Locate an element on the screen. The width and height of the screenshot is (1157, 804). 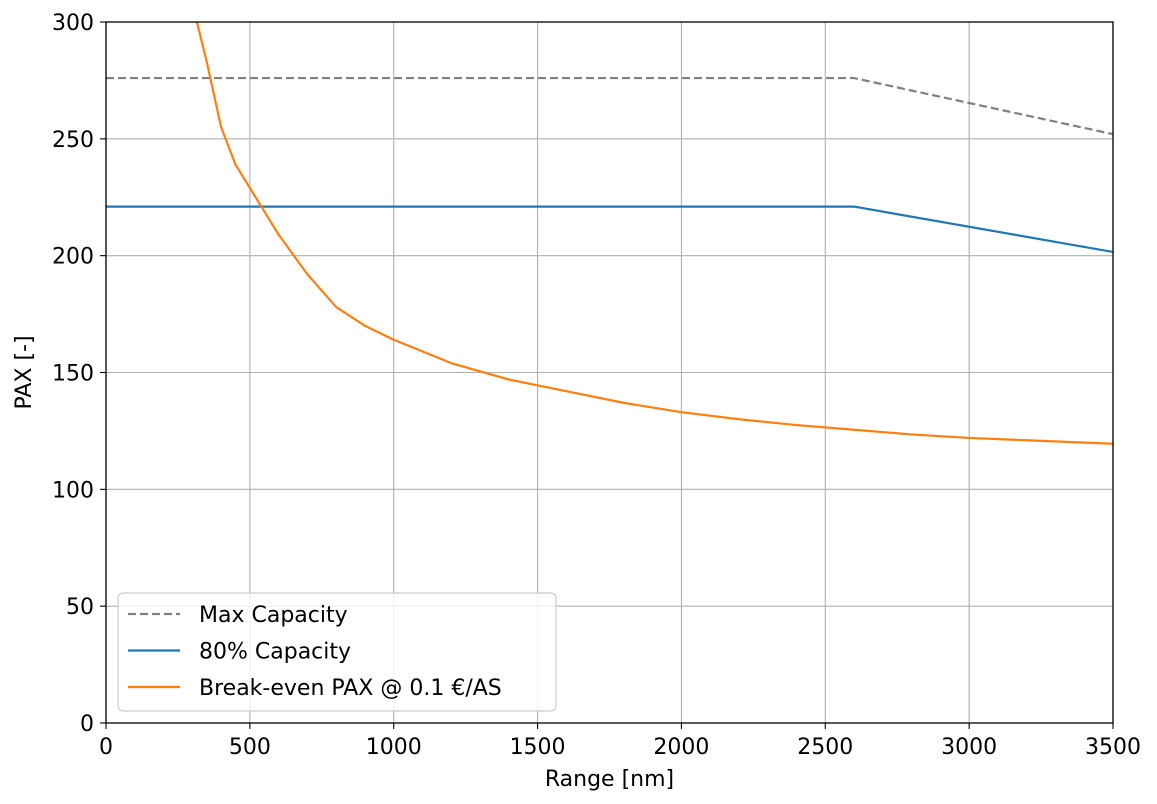
legend-label: Max Capacity is located at coordinates (273, 615).